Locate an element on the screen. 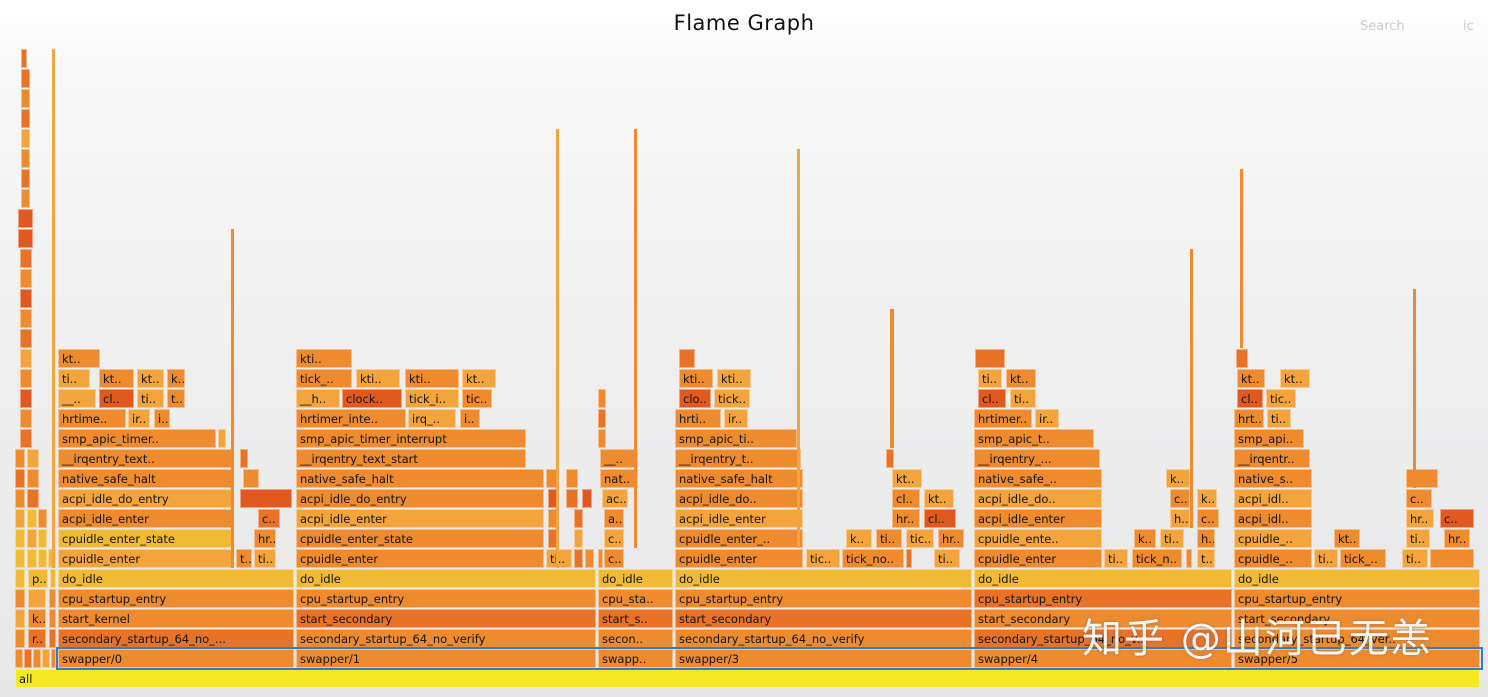  frame-tick_: tick_.. is located at coordinates (1363, 558).